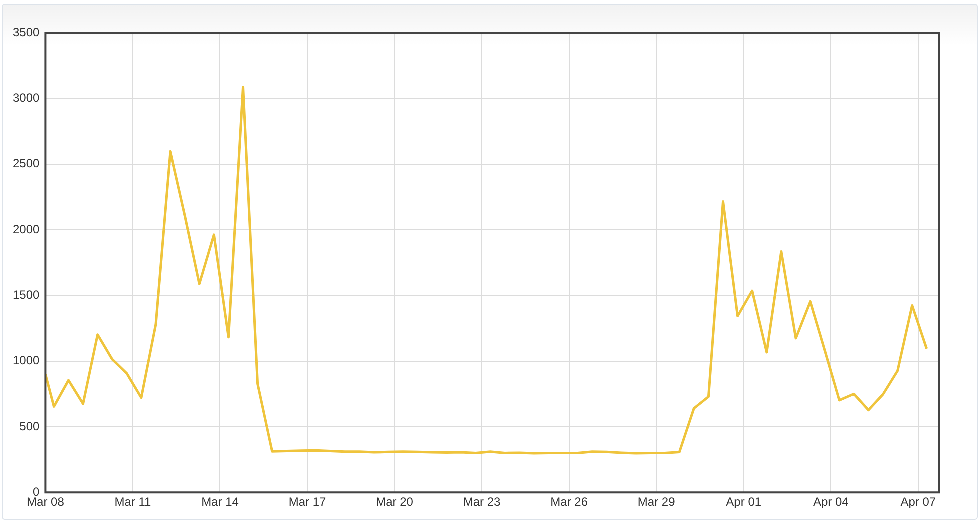 This screenshot has width=980, height=524. What do you see at coordinates (307, 502) in the screenshot?
I see `x-tick-label: Mar 17` at bounding box center [307, 502].